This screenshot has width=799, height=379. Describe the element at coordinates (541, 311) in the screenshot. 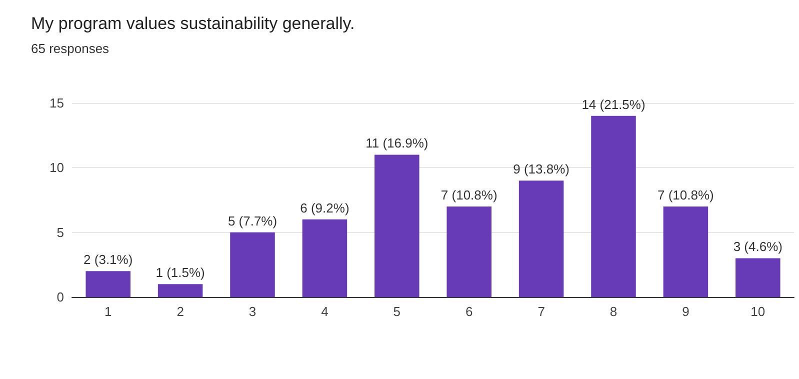

I see `x-tick-label: 7` at that location.